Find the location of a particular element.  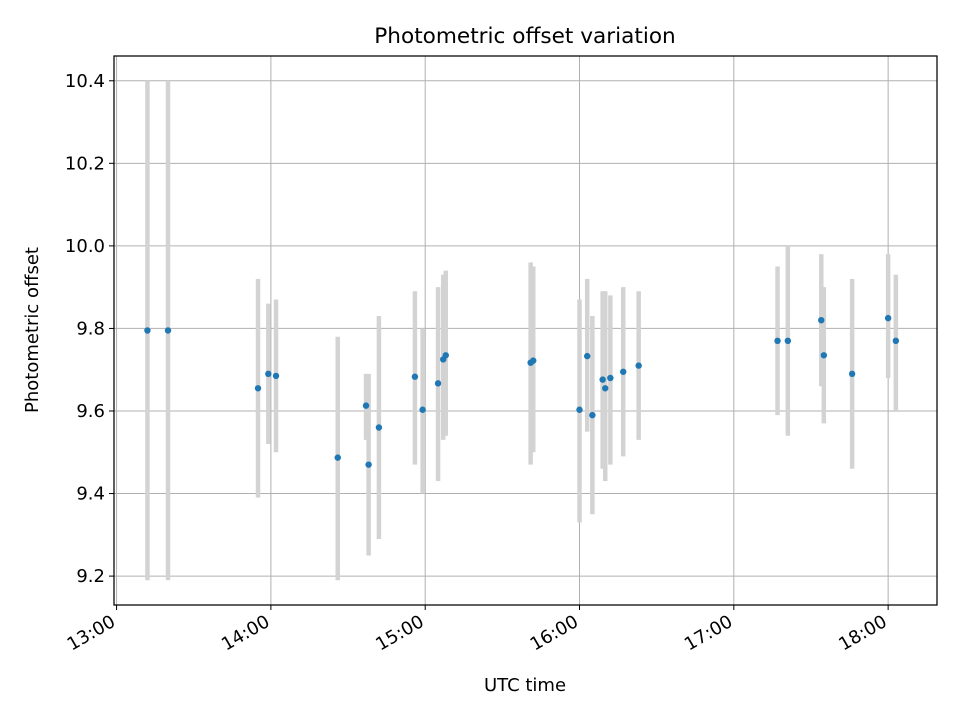

y-tick-label: 9.8 is located at coordinates (90, 328).